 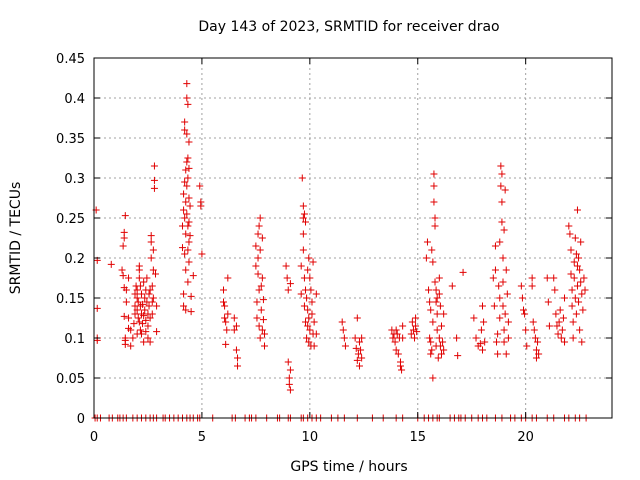 I want to click on x-tick-label: 10, so click(x=310, y=437).